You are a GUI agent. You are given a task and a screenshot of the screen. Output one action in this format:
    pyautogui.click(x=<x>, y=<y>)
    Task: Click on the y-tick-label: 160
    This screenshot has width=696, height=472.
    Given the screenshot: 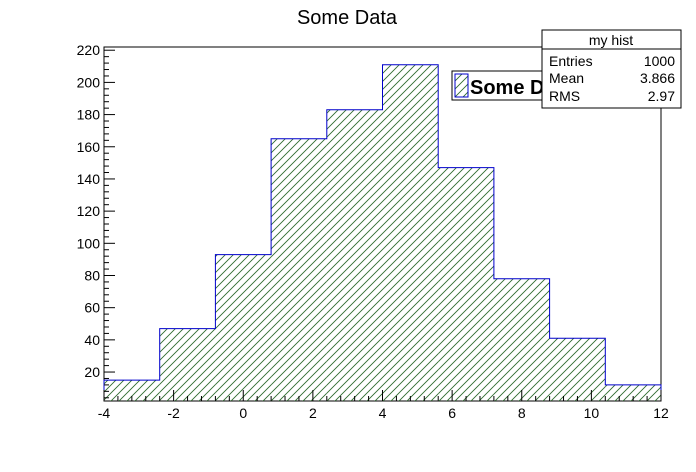 What is the action you would take?
    pyautogui.click(x=89, y=147)
    